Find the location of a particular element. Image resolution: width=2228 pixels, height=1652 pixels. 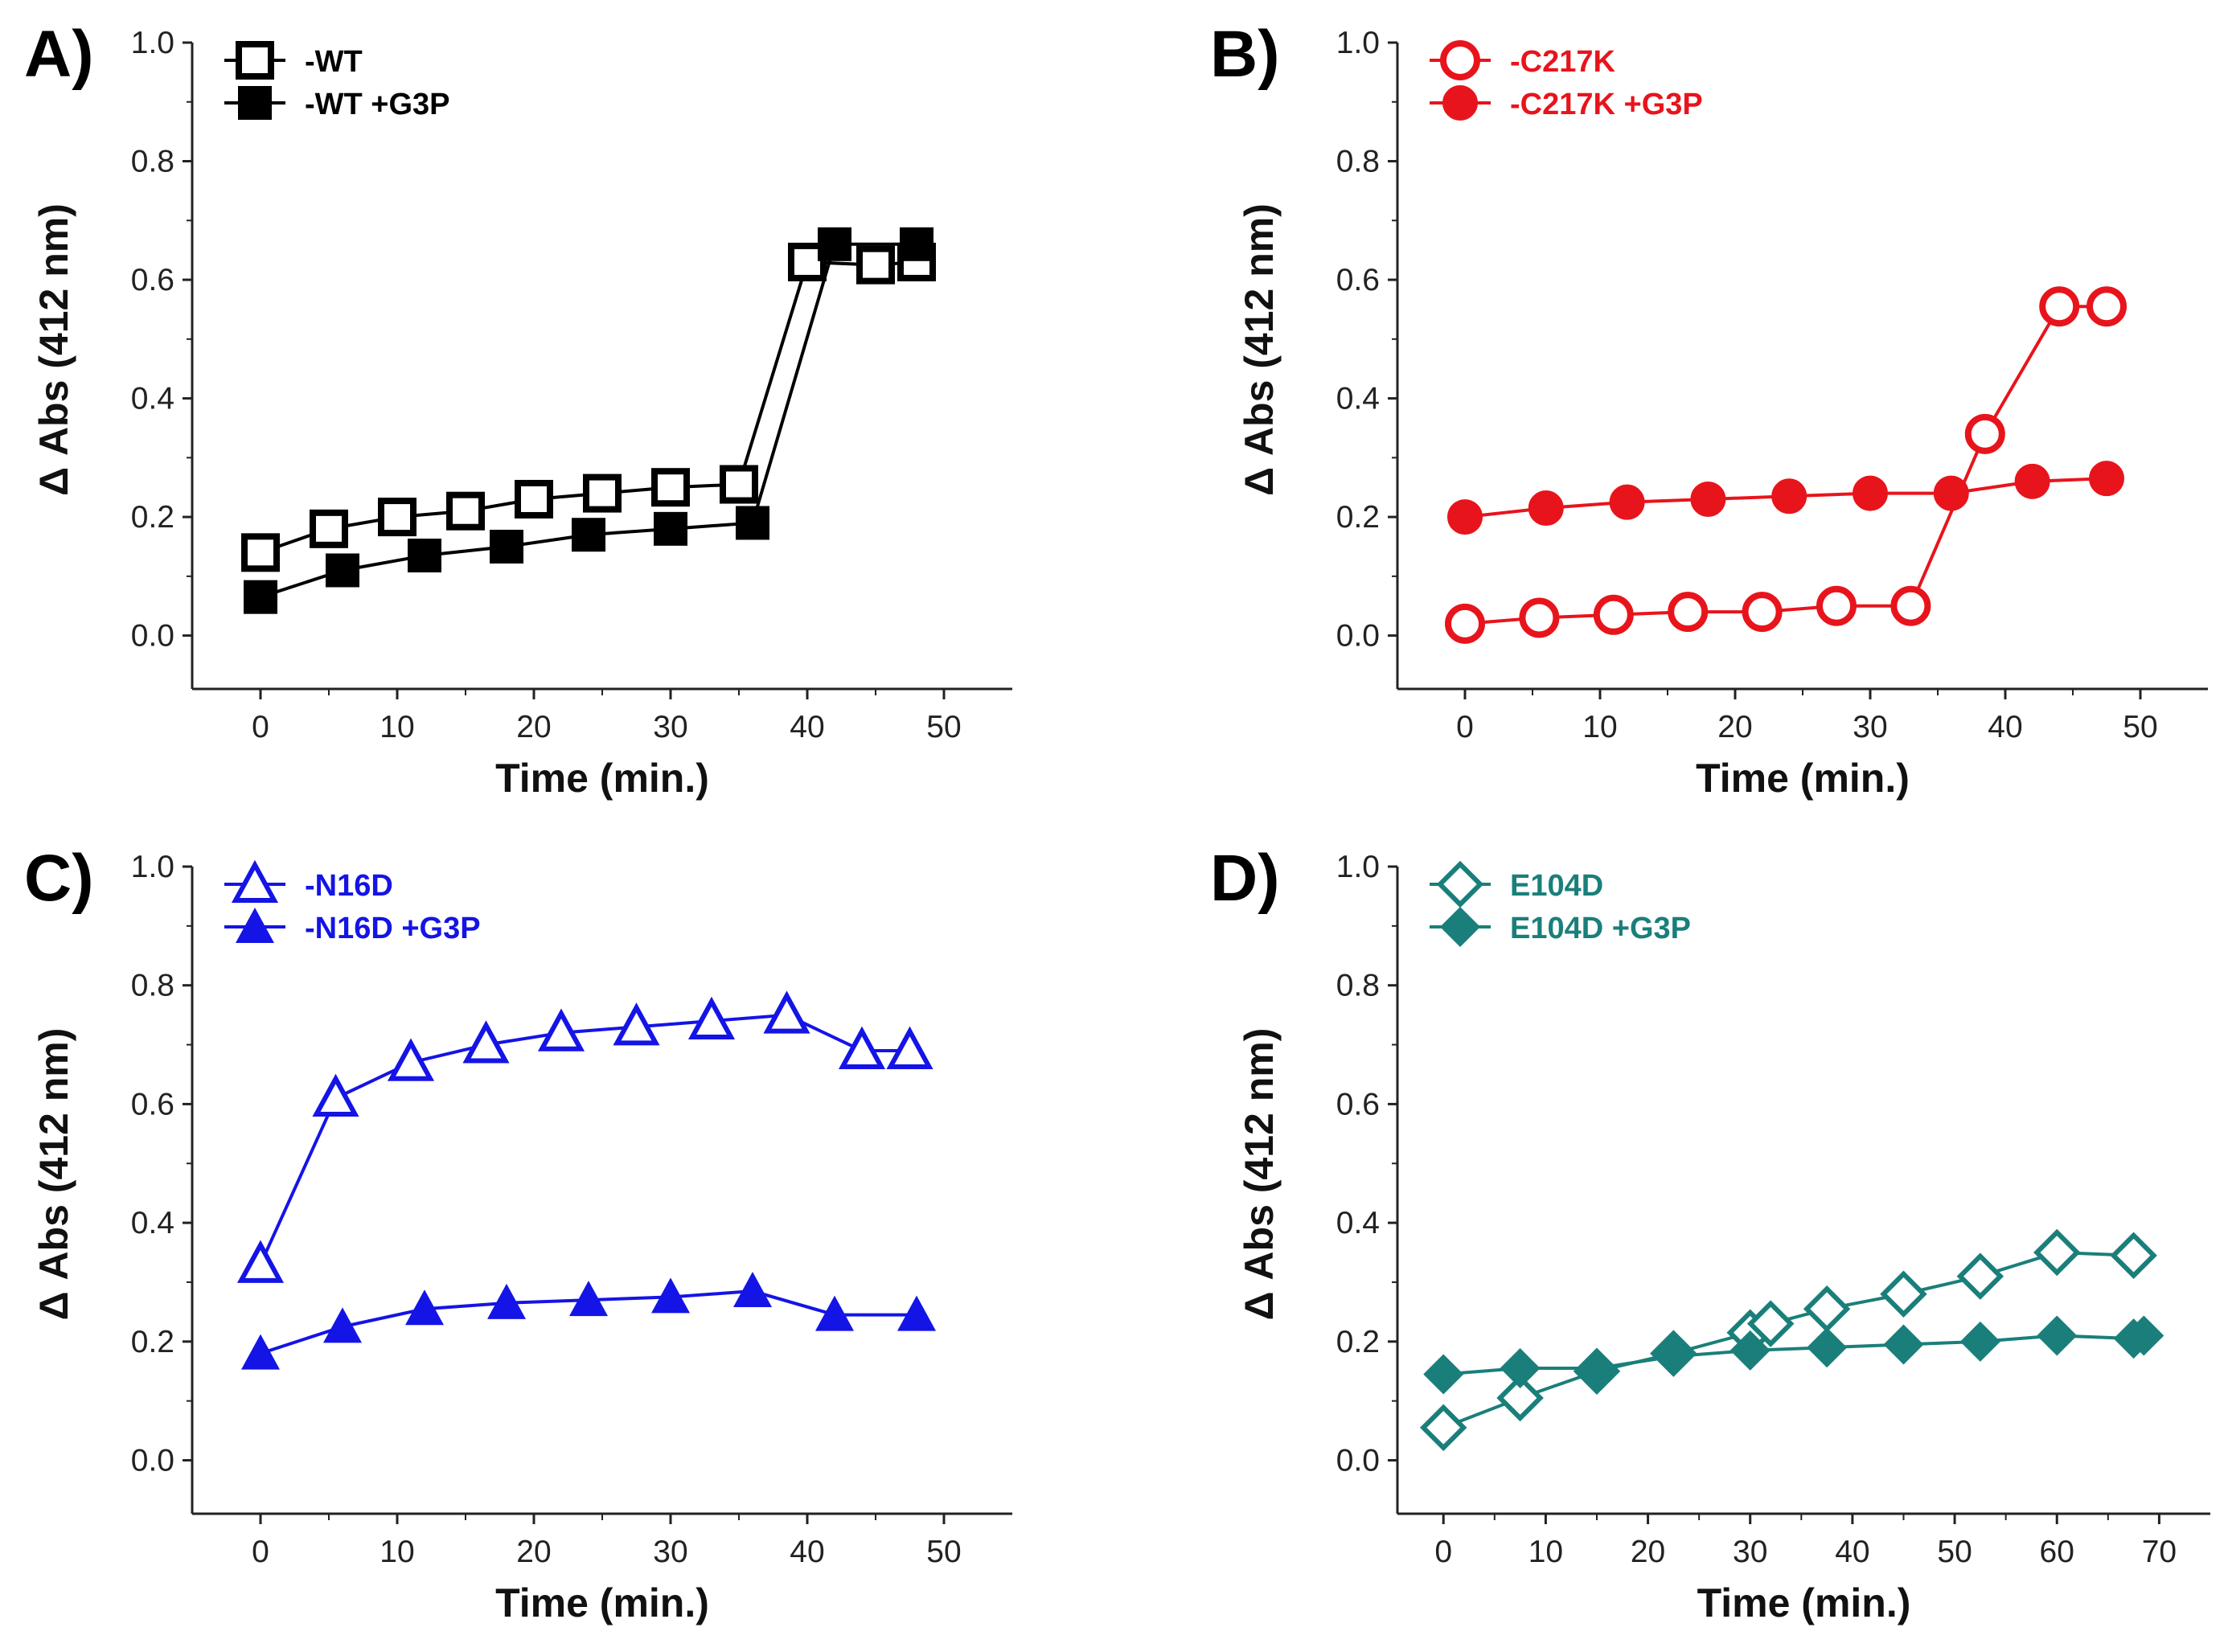

series-0: -N16D is located at coordinates (578, 1071).